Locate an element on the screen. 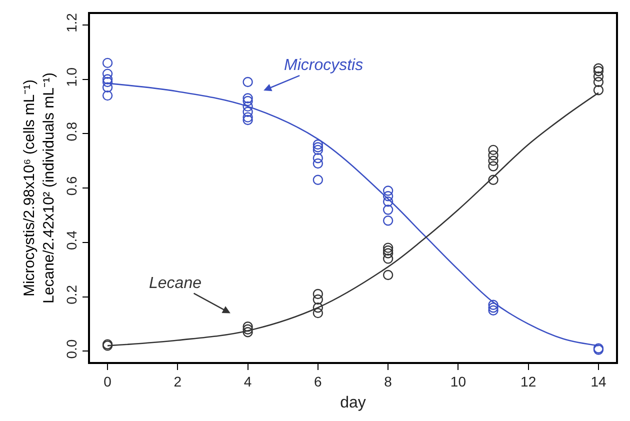 The height and width of the screenshot is (421, 630). annotation: Lecane is located at coordinates (175, 283).